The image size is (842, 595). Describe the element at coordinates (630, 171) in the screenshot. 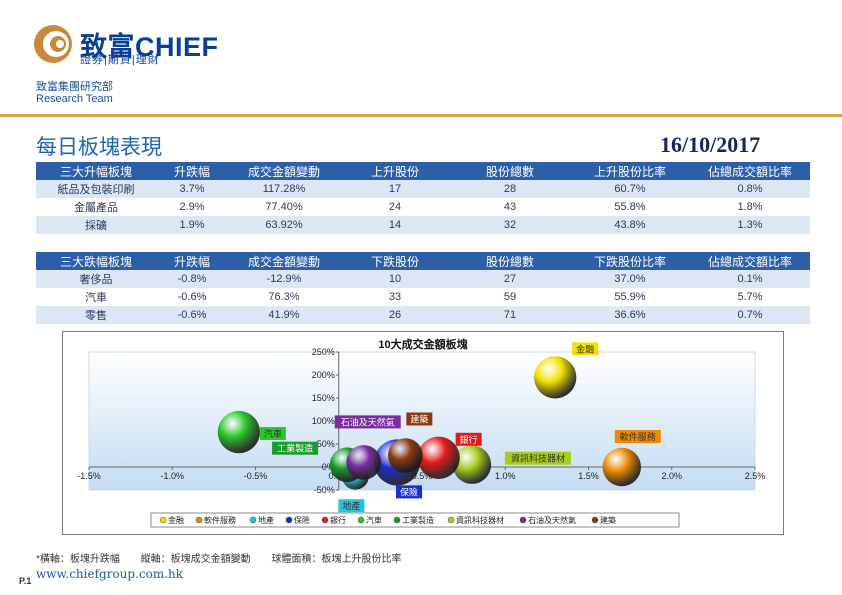

I see `column-header: 上升股份比率` at that location.